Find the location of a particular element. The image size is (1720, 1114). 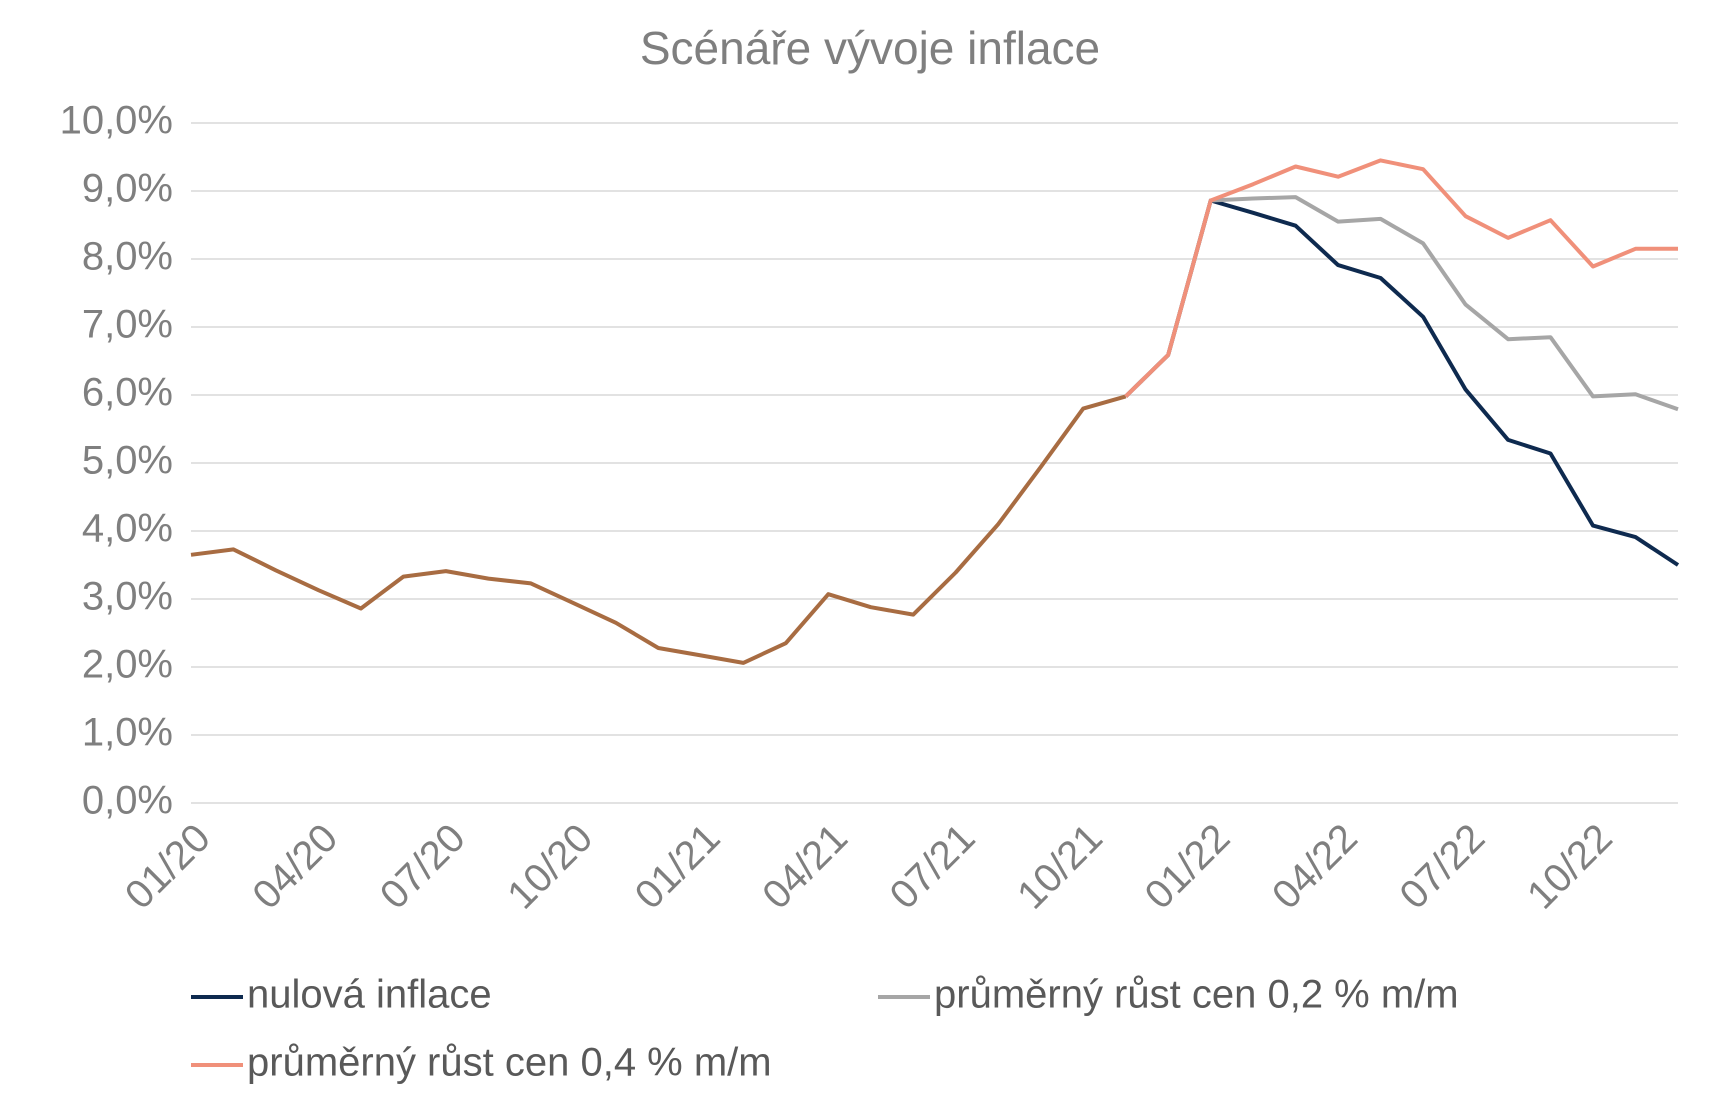

legend-label: průměrný růst cen 0,2 % m/m is located at coordinates (1196, 995).